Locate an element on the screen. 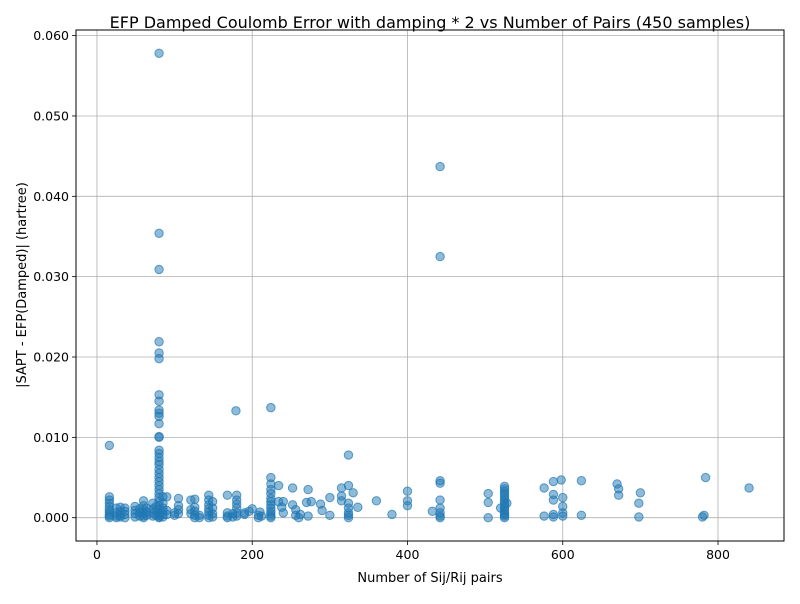 The height and width of the screenshot is (604, 800). y-tick-label: 0.010 is located at coordinates (51, 437).